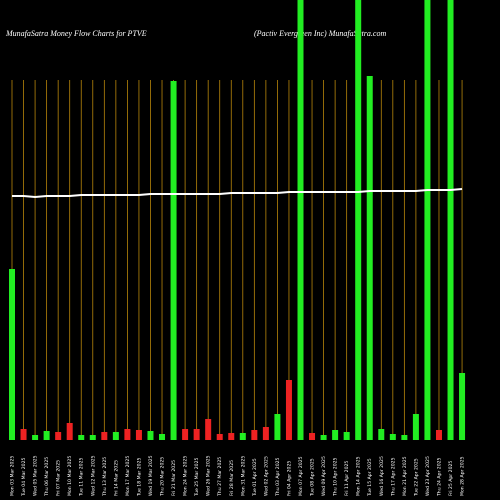 This screenshot has width=500, height=500. What do you see at coordinates (243, 476) in the screenshot?
I see `x-tick-label: Mon 31 Mar 2025` at bounding box center [243, 476].